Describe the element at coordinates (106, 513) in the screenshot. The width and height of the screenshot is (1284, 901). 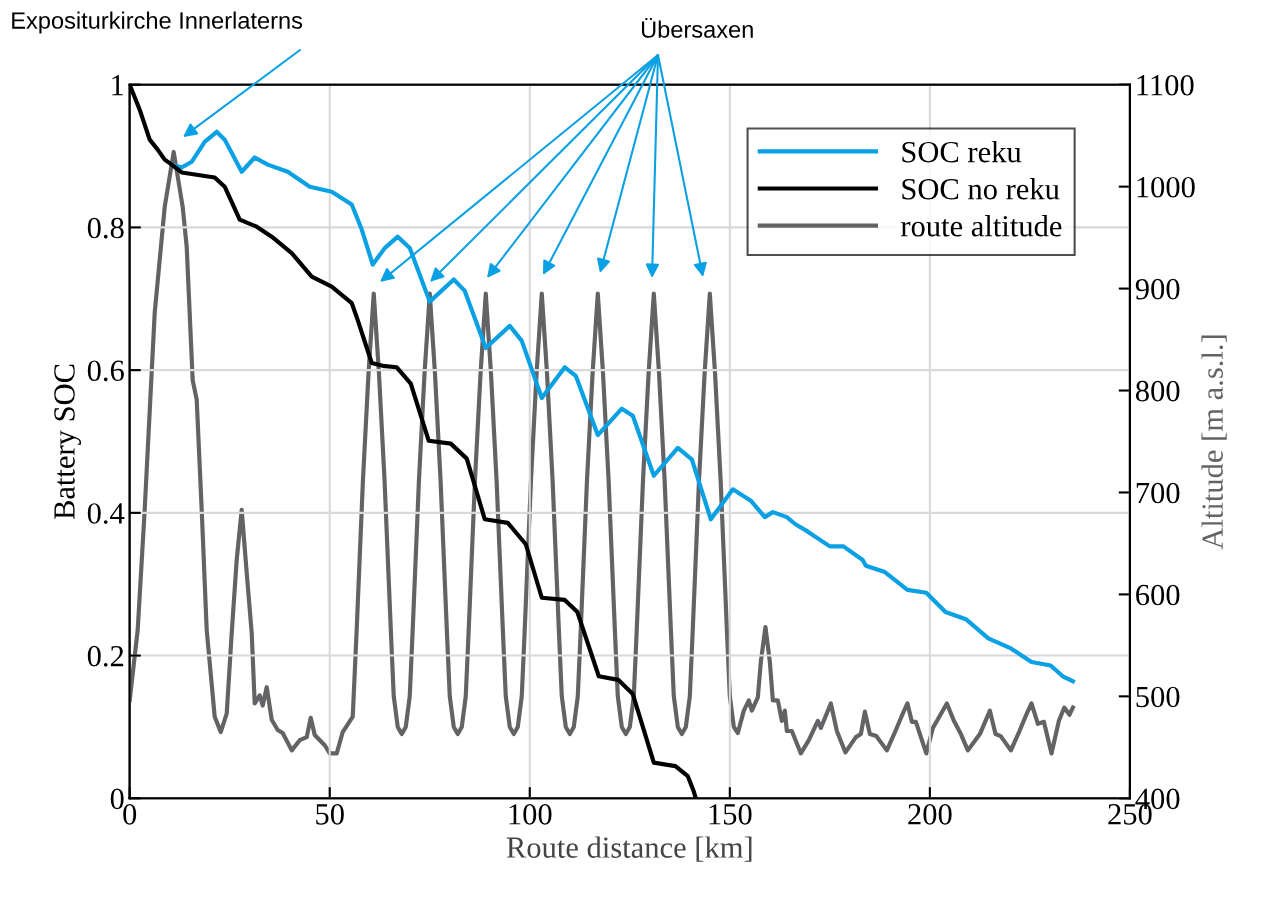
I see `y-tick-label: 0.4` at that location.